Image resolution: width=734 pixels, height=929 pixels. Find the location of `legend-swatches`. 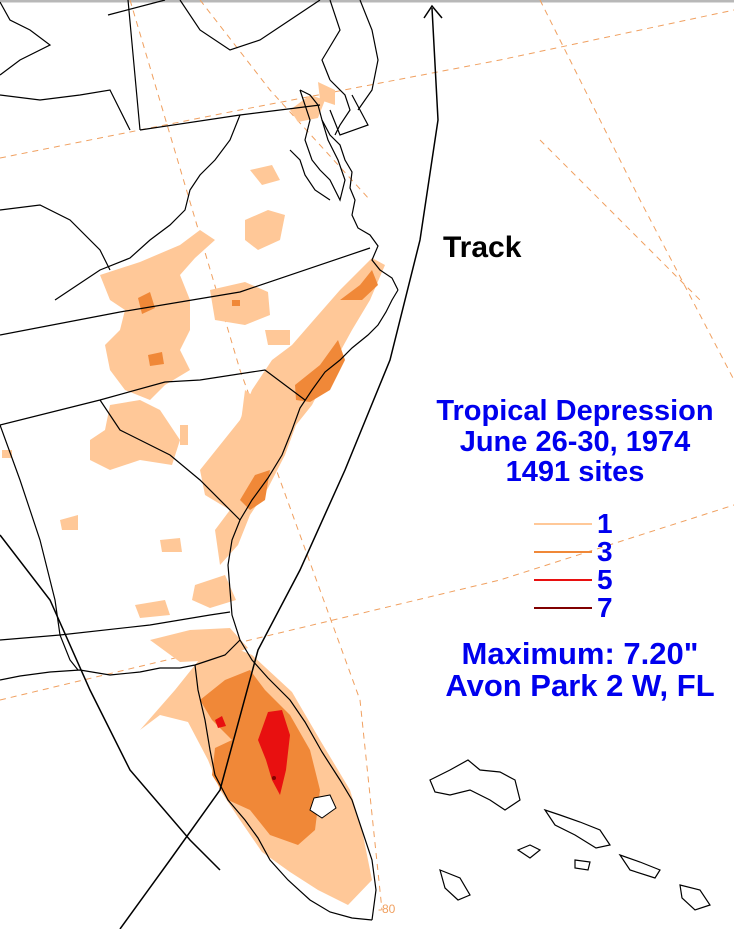

legend-swatches is located at coordinates (563, 566).